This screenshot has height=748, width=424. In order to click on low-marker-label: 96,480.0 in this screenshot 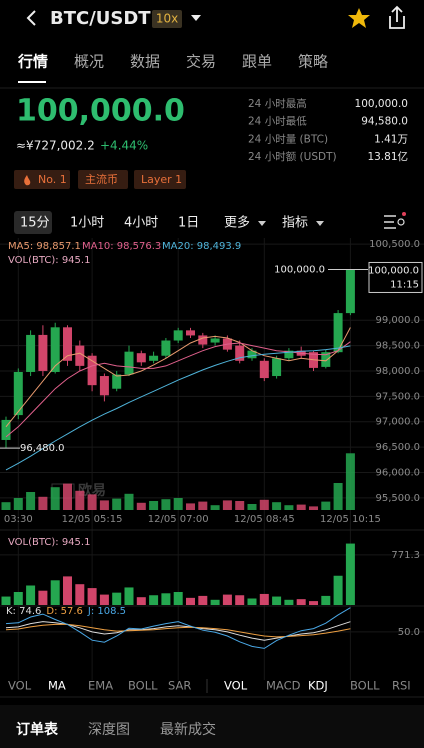, I will do `click(42, 448)`.